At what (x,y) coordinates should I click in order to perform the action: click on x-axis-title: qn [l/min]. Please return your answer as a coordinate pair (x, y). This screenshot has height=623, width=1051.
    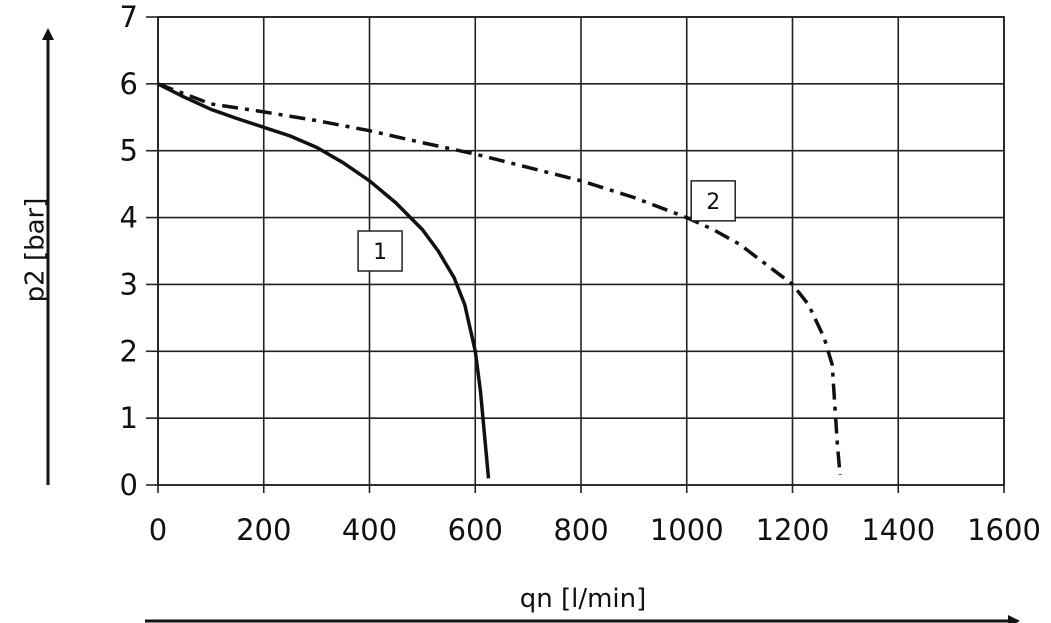
    Looking at the image, I should click on (583, 599).